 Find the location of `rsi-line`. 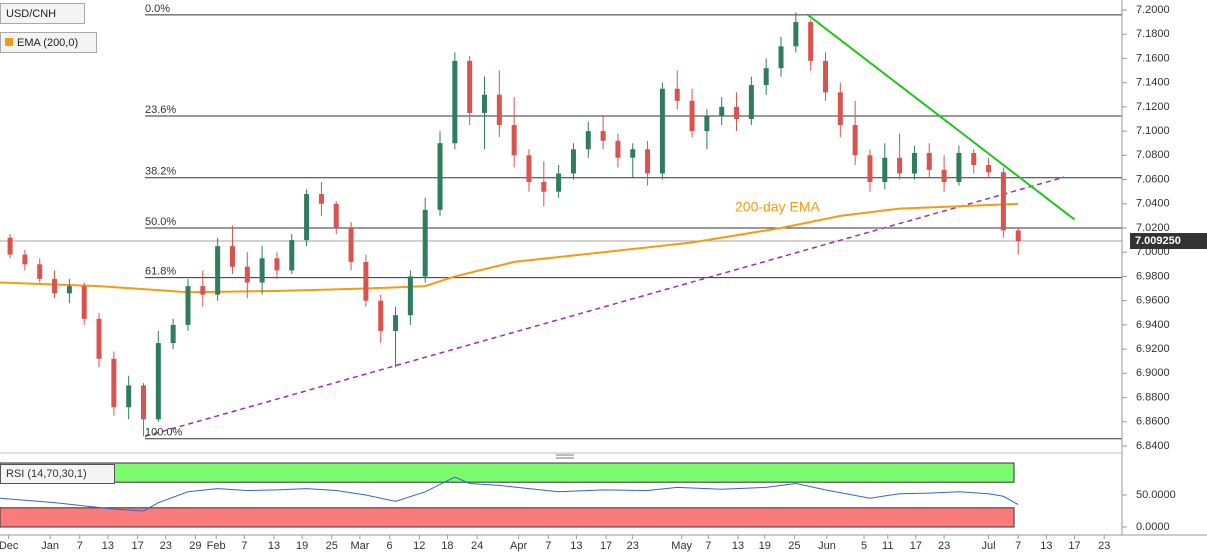

rsi-line is located at coordinates (509, 494).